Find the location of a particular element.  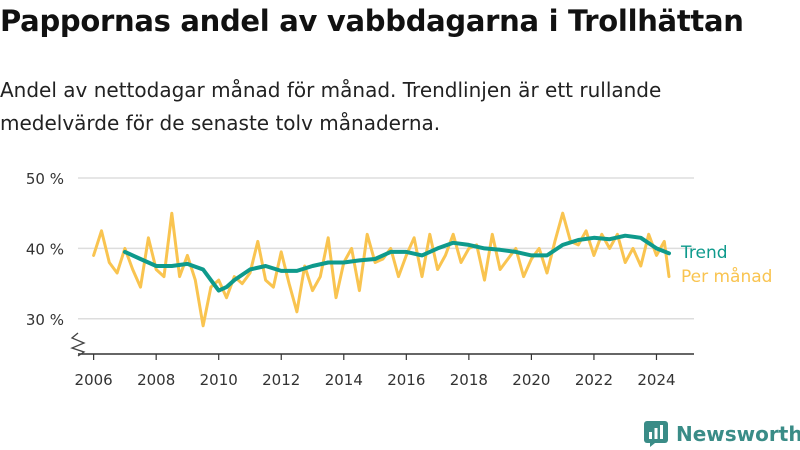

y-tick-label: 30 % is located at coordinates (45, 320).